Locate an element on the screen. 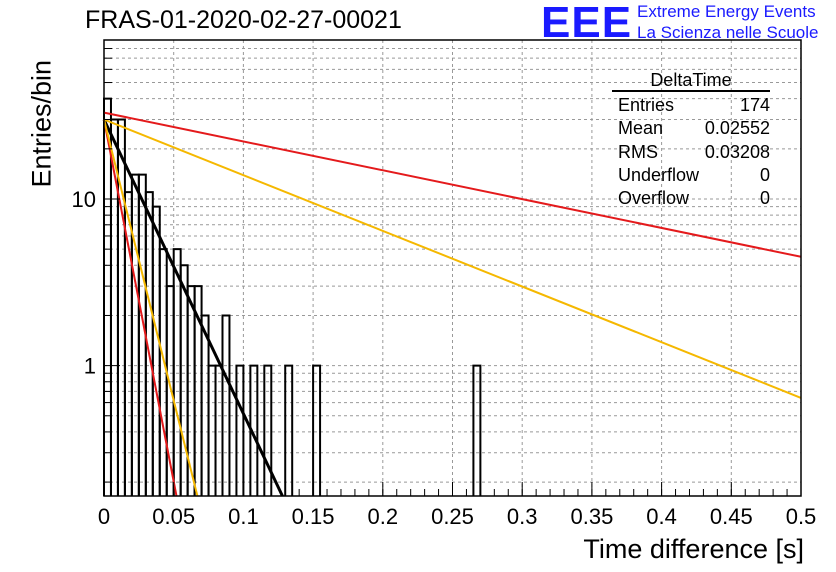  y-tick-label: 1 is located at coordinates (90, 366).